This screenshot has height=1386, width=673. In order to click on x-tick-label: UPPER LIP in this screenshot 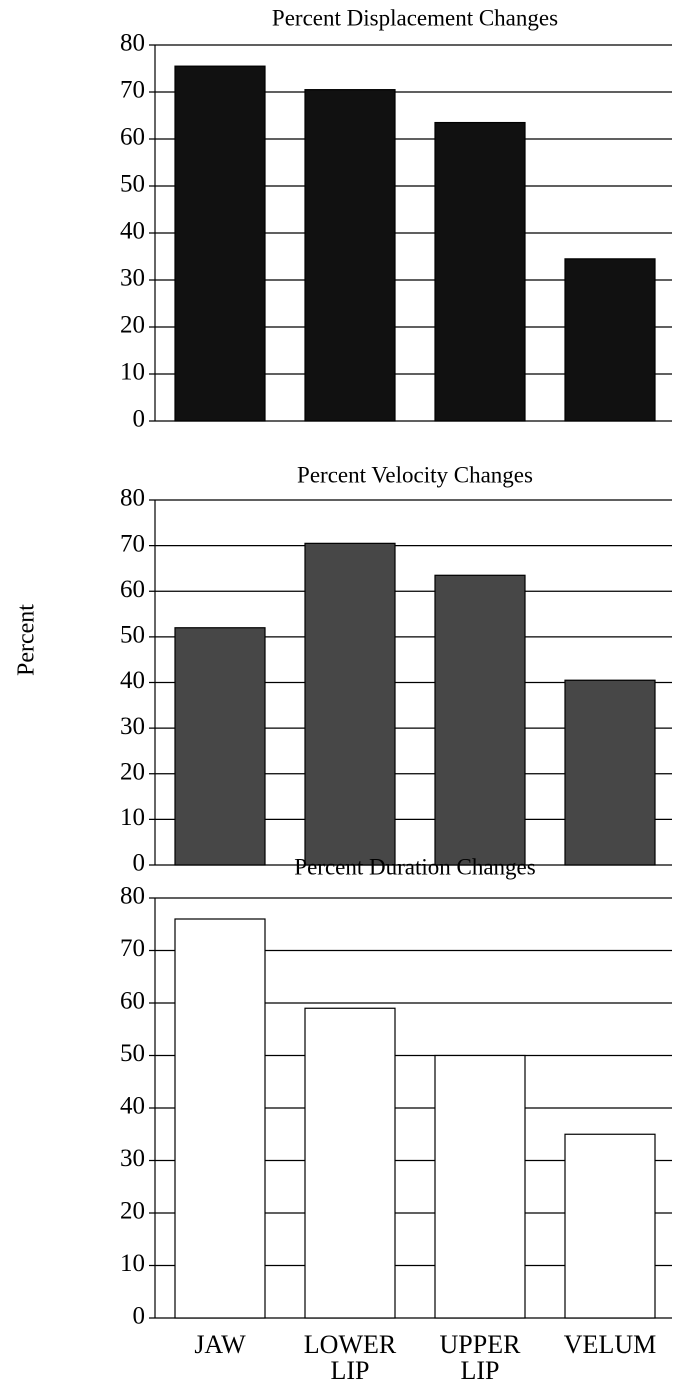, I will do `click(480, 1357)`.